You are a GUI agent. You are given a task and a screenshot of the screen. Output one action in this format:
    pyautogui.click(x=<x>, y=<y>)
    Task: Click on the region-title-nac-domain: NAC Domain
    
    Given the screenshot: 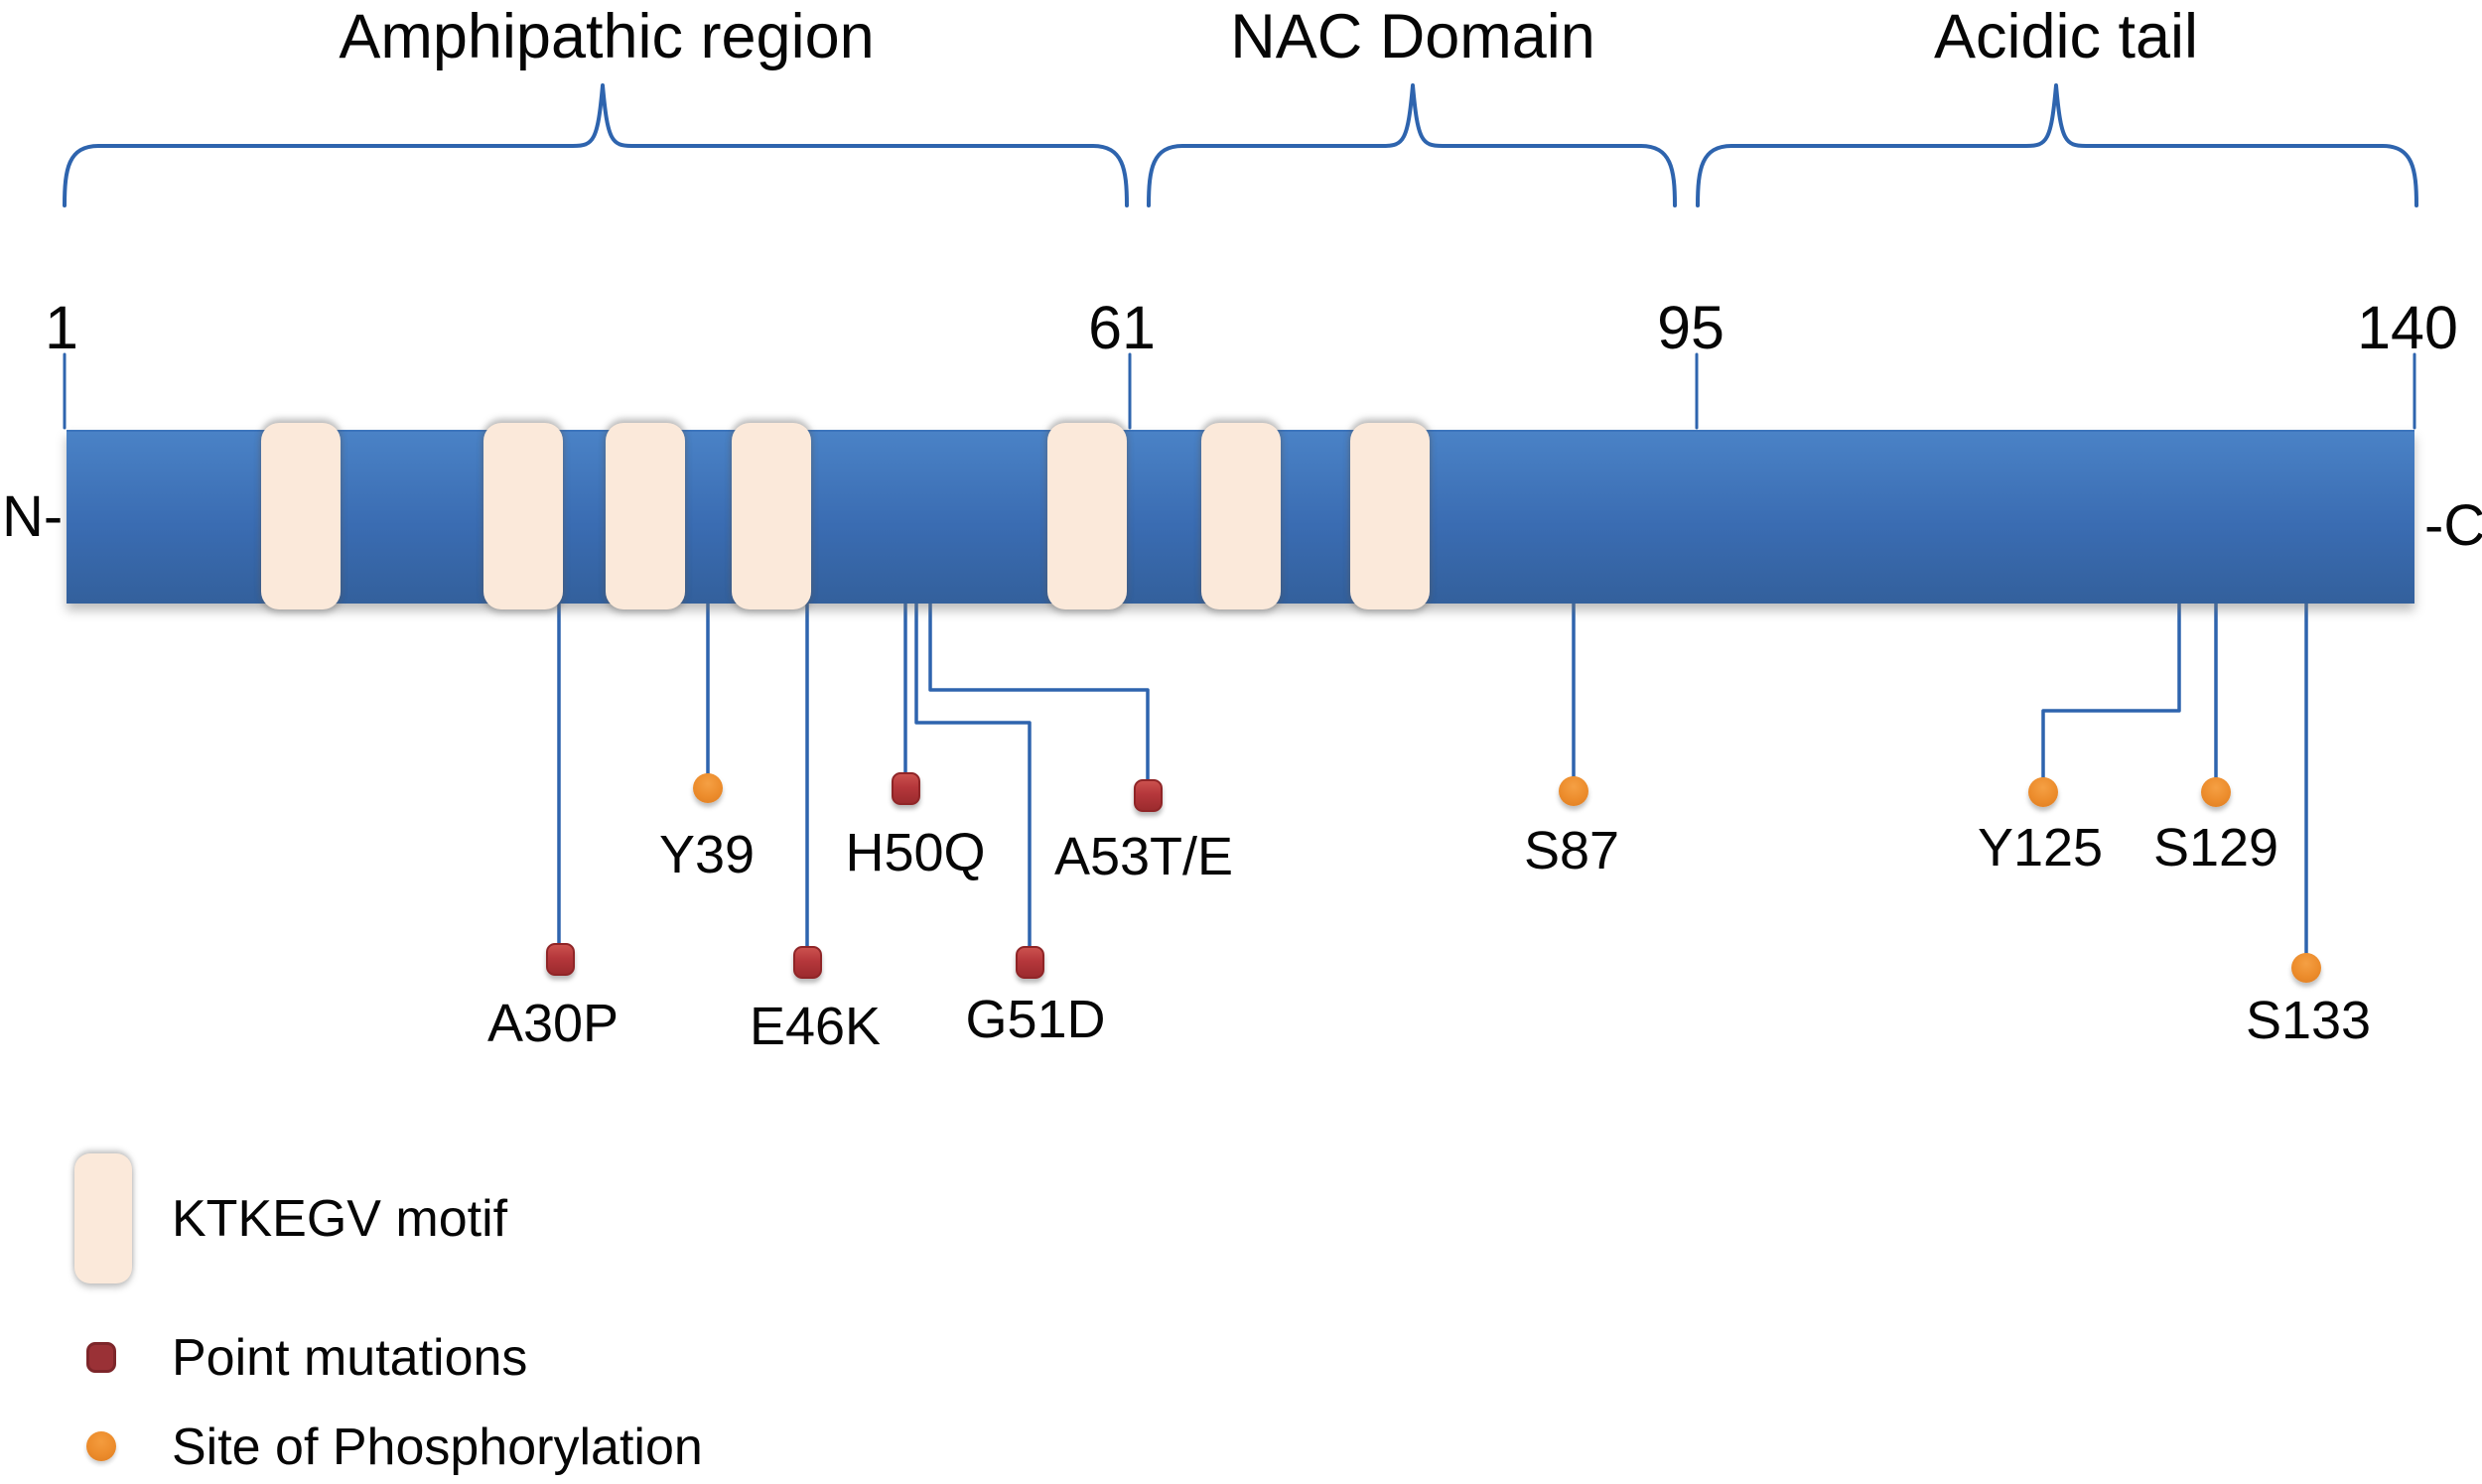 What is the action you would take?
    pyautogui.click(x=1412, y=36)
    